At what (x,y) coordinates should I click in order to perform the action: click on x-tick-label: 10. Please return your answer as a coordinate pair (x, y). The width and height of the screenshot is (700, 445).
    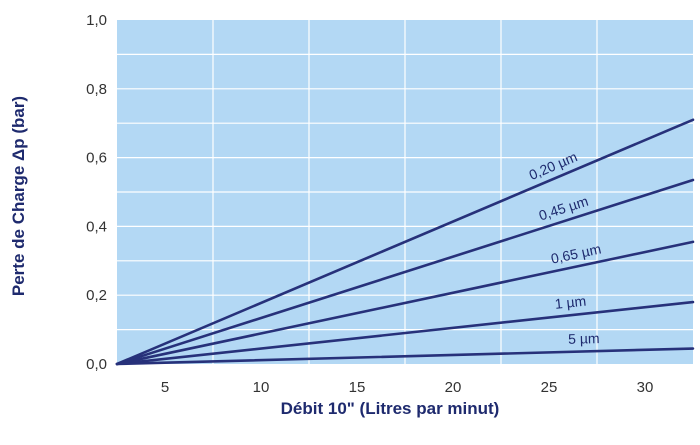
    Looking at the image, I should click on (261, 387).